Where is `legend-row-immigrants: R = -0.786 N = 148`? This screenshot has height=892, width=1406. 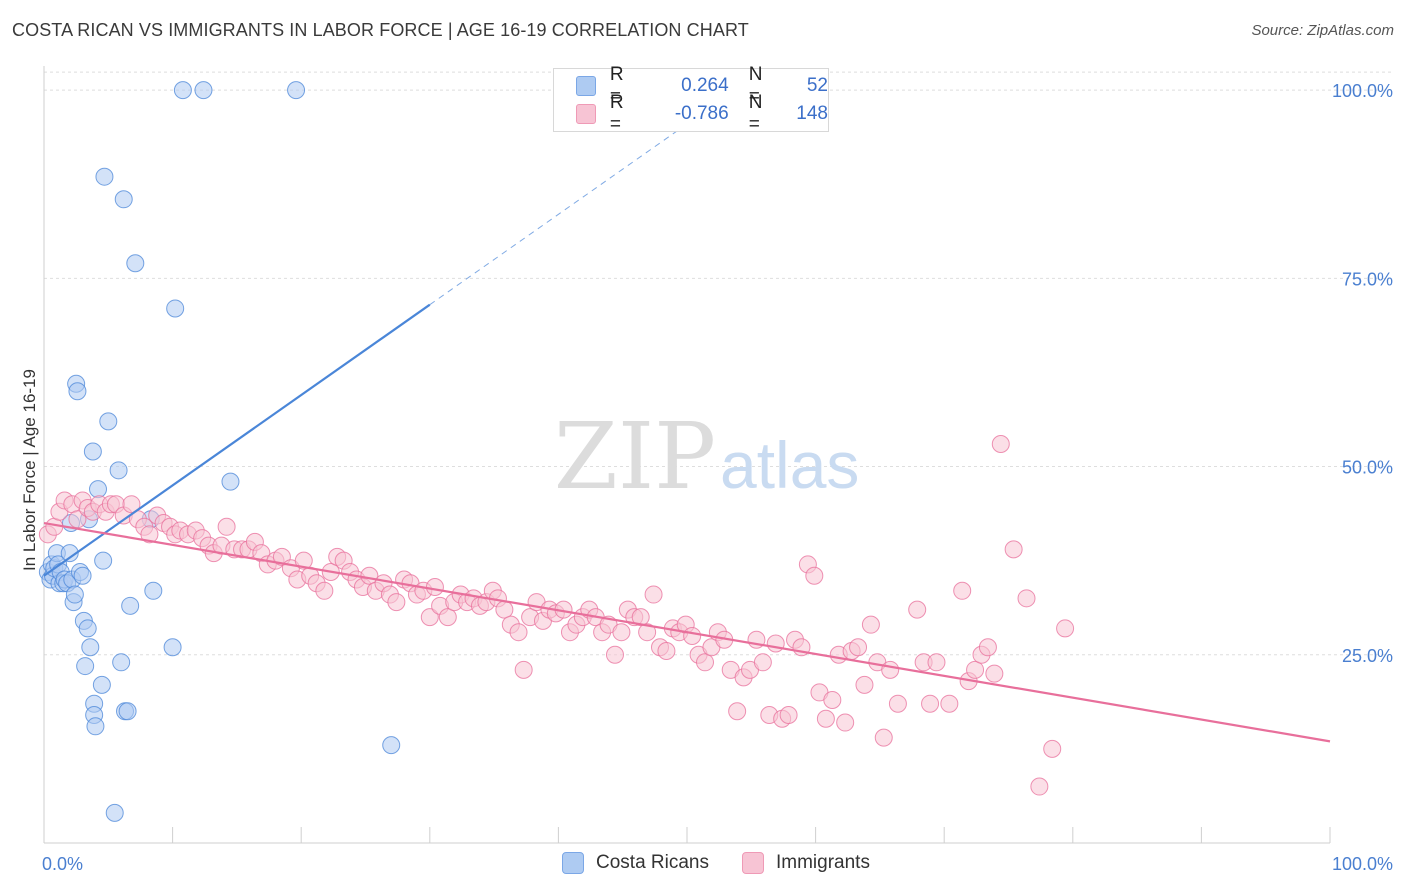 legend-row-immigrants: R = -0.786 N = 148 is located at coordinates (702, 113).